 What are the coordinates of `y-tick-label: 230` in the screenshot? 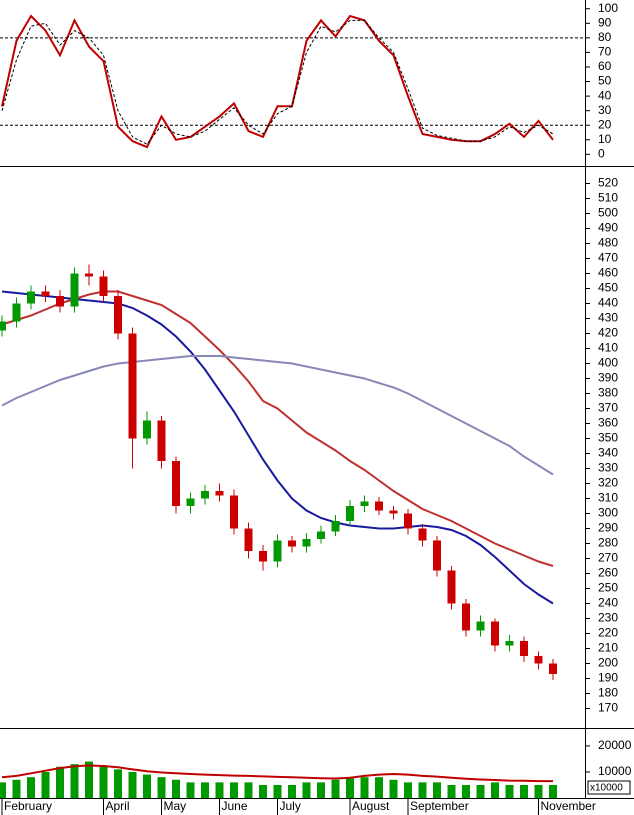 It's located at (608, 618).